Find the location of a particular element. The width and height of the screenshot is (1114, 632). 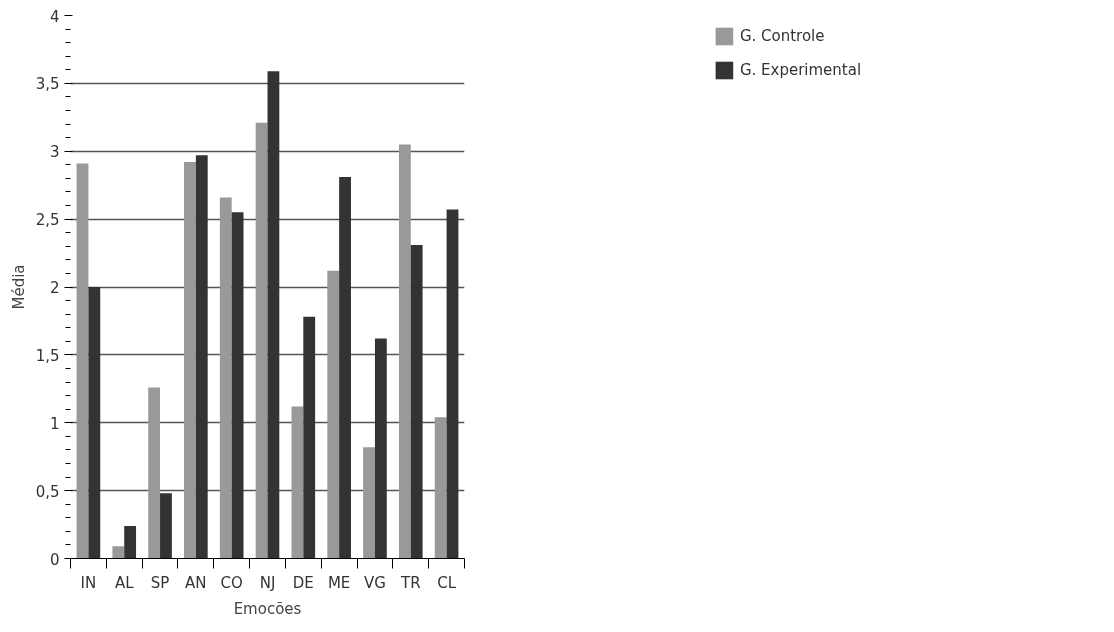

x-tick-label: CL is located at coordinates (447, 582).